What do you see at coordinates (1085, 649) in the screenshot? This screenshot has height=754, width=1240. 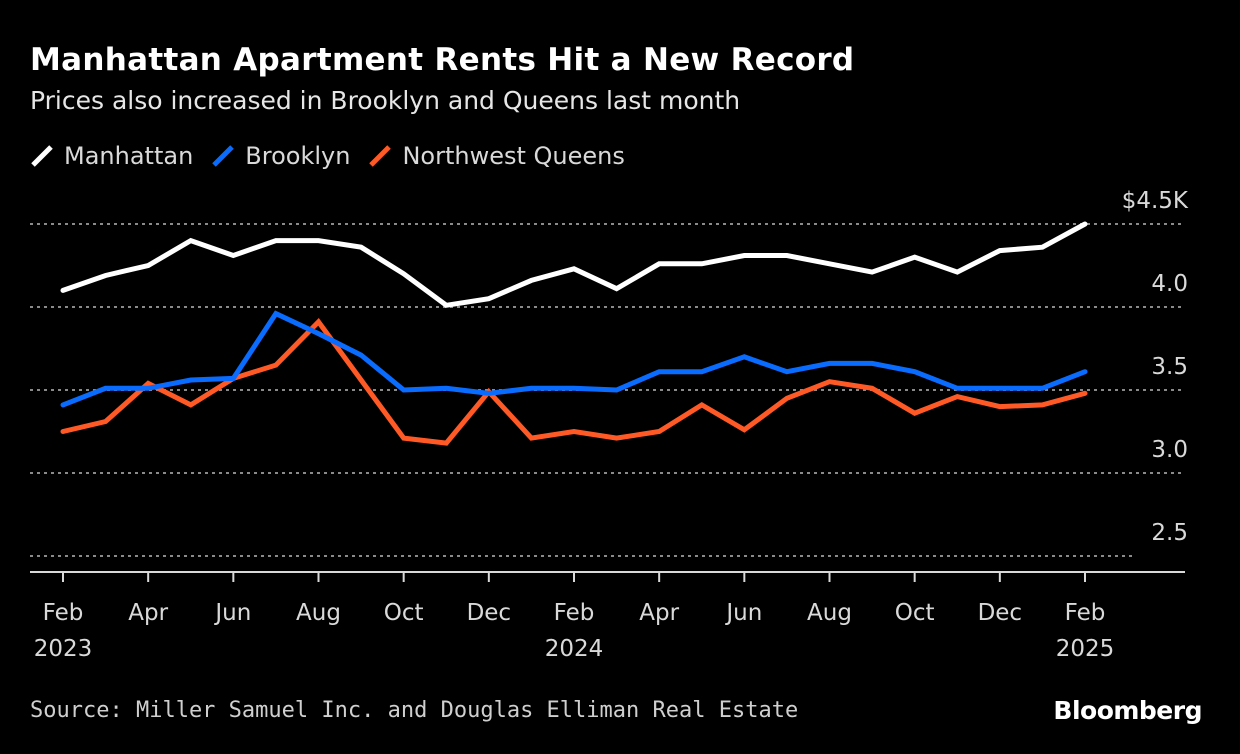 I see `x-tick-year-label: 2025` at bounding box center [1085, 649].